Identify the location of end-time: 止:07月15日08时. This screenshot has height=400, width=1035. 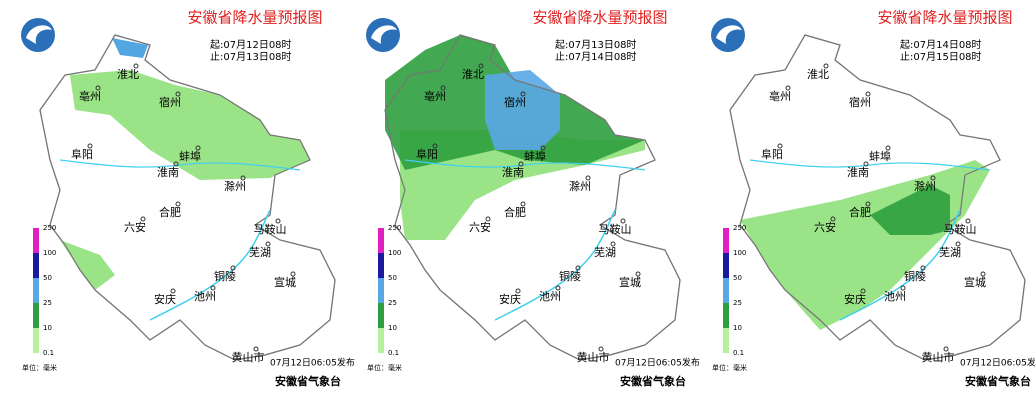
(941, 57).